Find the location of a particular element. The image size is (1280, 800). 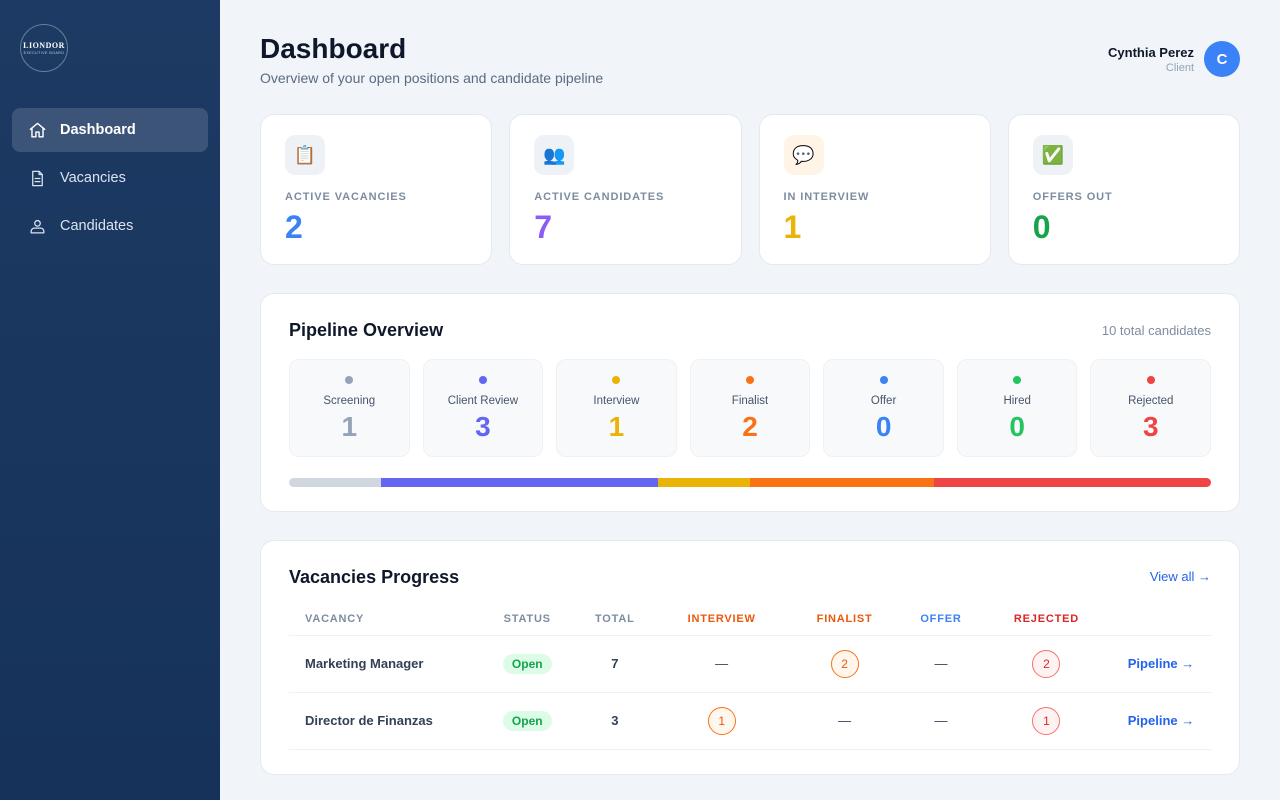

rejected-count-badge: 2 is located at coordinates (1046, 663).